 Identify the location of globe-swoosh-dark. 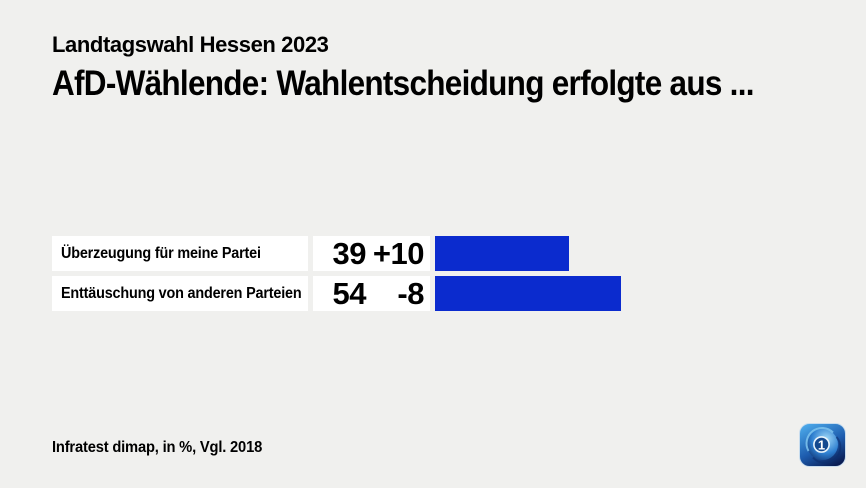
(827, 450).